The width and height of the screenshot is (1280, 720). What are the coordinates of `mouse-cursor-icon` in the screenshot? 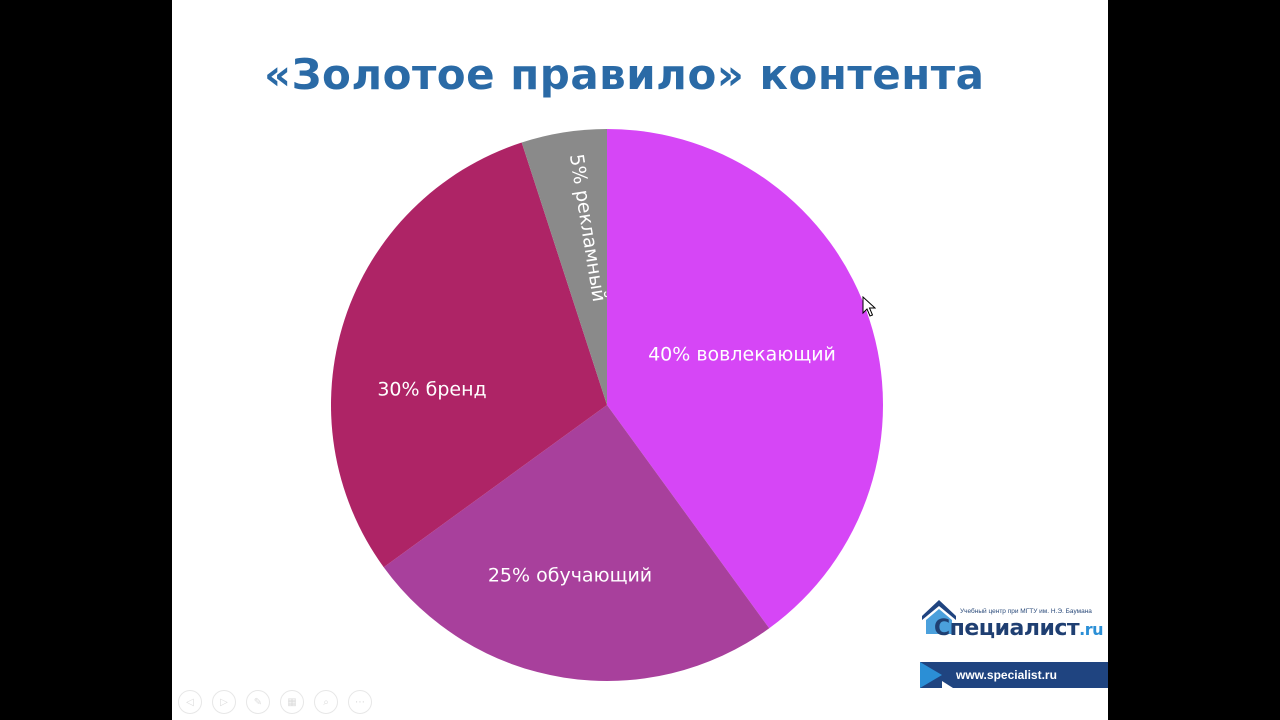 It's located at (869, 306).